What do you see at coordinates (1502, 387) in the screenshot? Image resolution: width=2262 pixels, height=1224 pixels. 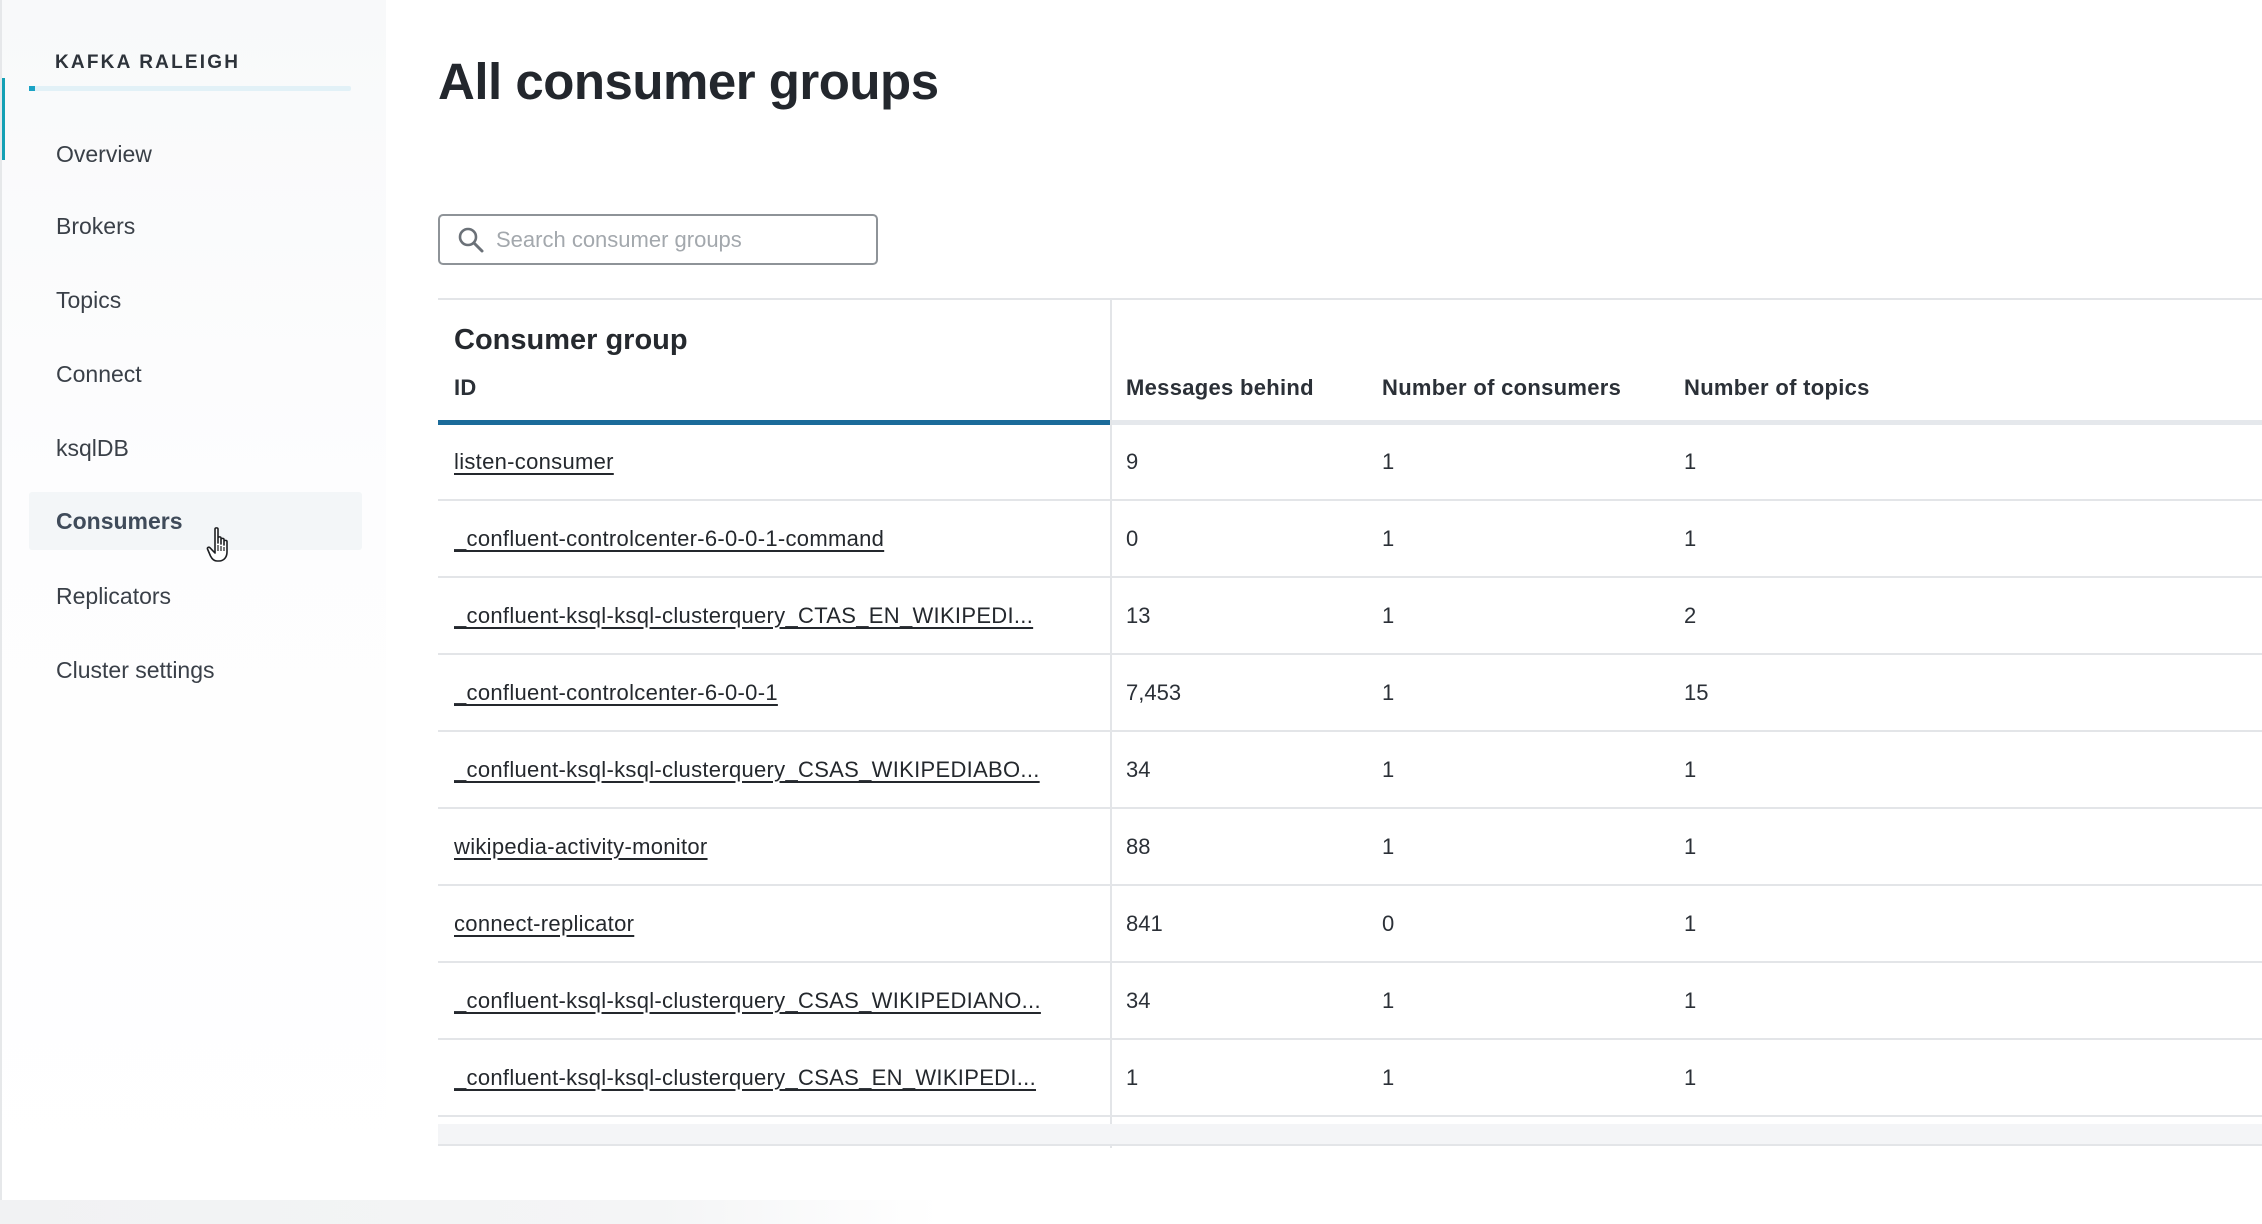 I see `column-header-number-of-consumers: Number of consumers` at bounding box center [1502, 387].